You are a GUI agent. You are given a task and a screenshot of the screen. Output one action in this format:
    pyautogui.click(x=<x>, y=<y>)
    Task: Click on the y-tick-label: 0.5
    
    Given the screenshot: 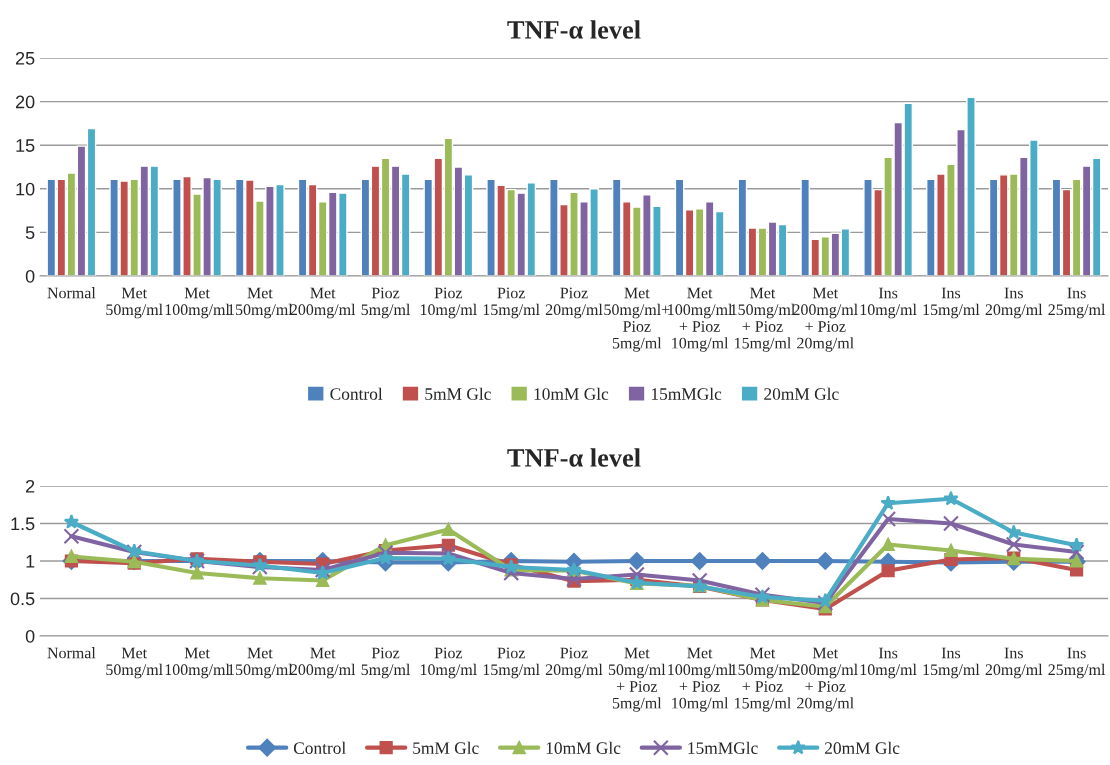 What is the action you would take?
    pyautogui.click(x=22, y=599)
    